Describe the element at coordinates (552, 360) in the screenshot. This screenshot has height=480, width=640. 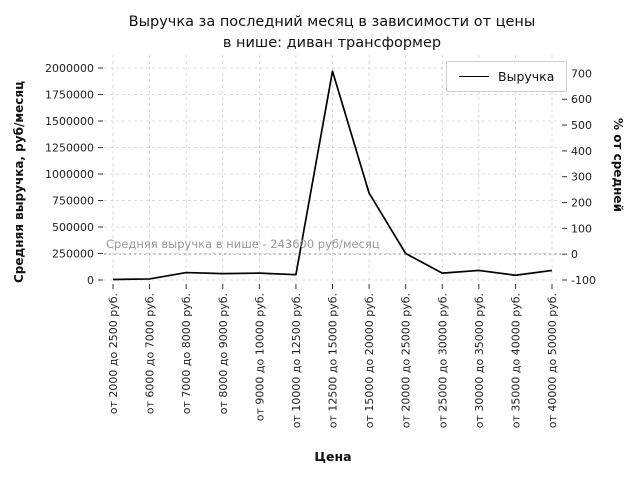
I see `x-tick-label: от 40000 до 50000 руб.` at that location.